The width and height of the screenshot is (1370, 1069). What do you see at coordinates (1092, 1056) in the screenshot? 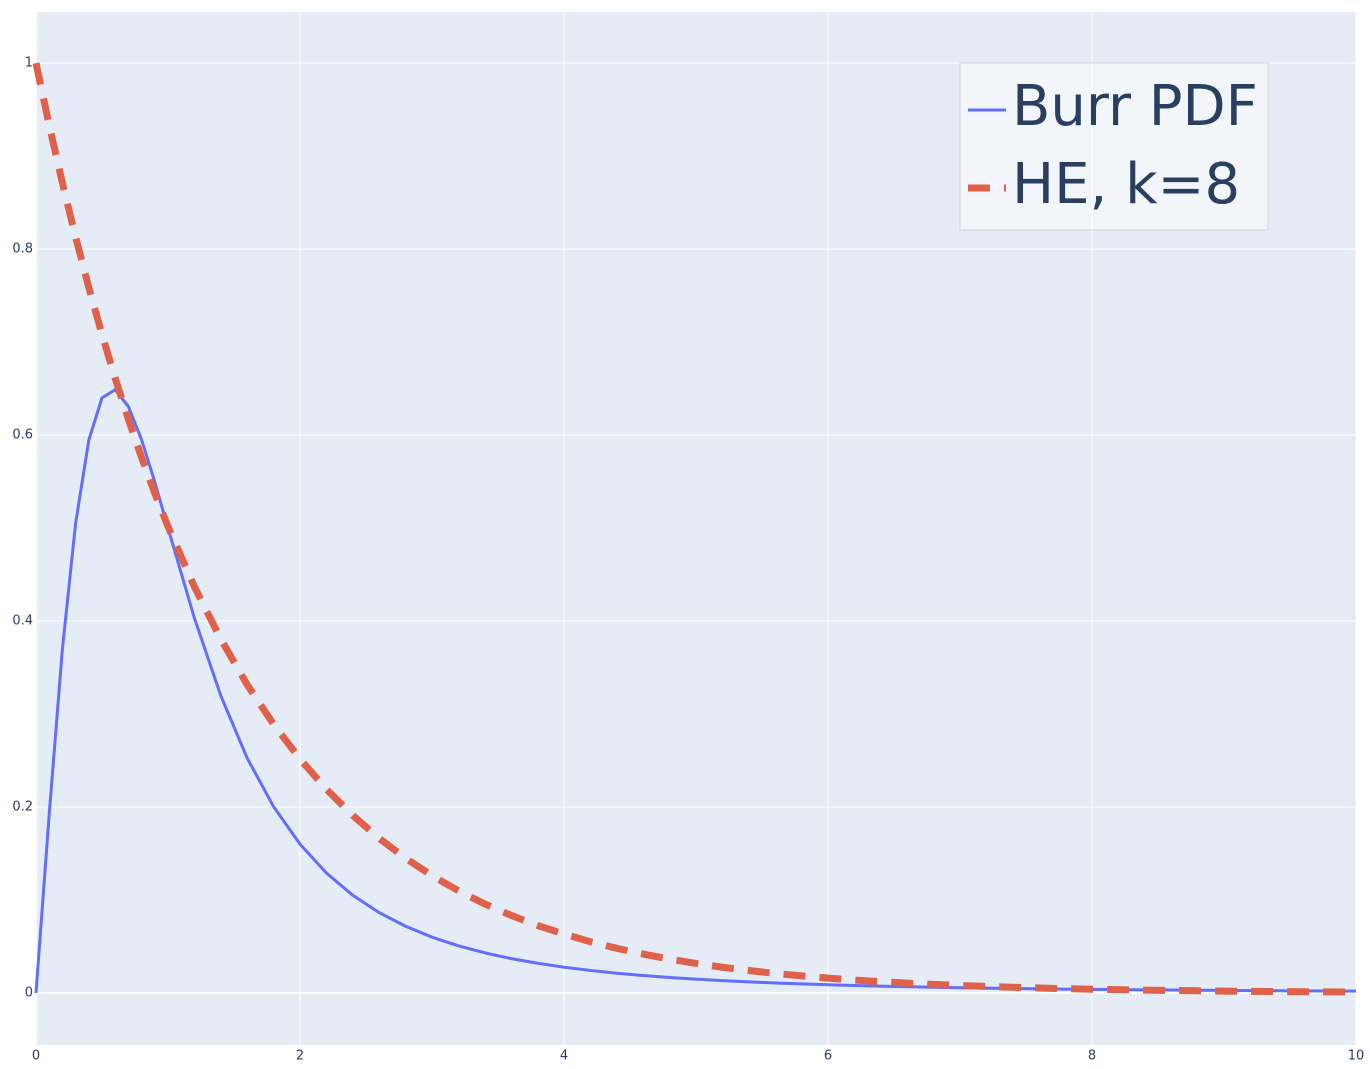
I see `x-tick-label: 8` at bounding box center [1092, 1056].